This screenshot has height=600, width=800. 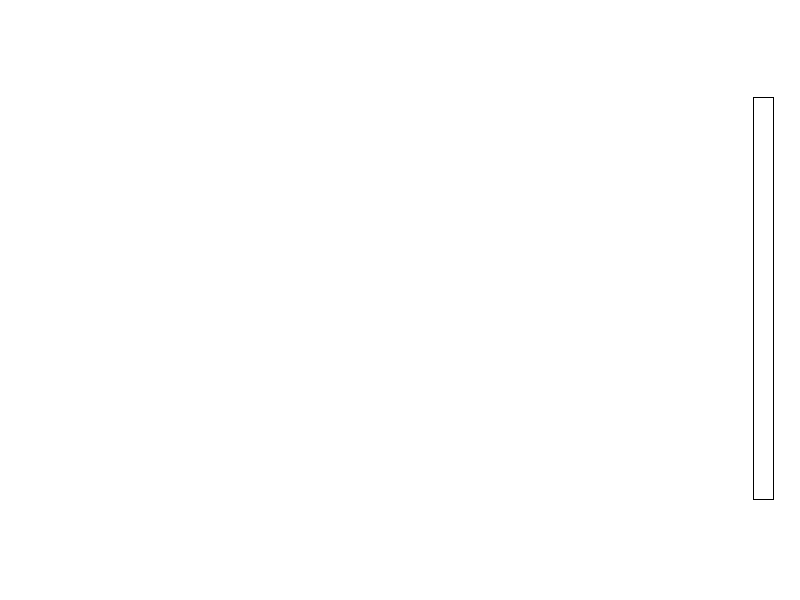 What do you see at coordinates (786, 59) in the screenshot?
I see `max-velocity-swatch` at bounding box center [786, 59].